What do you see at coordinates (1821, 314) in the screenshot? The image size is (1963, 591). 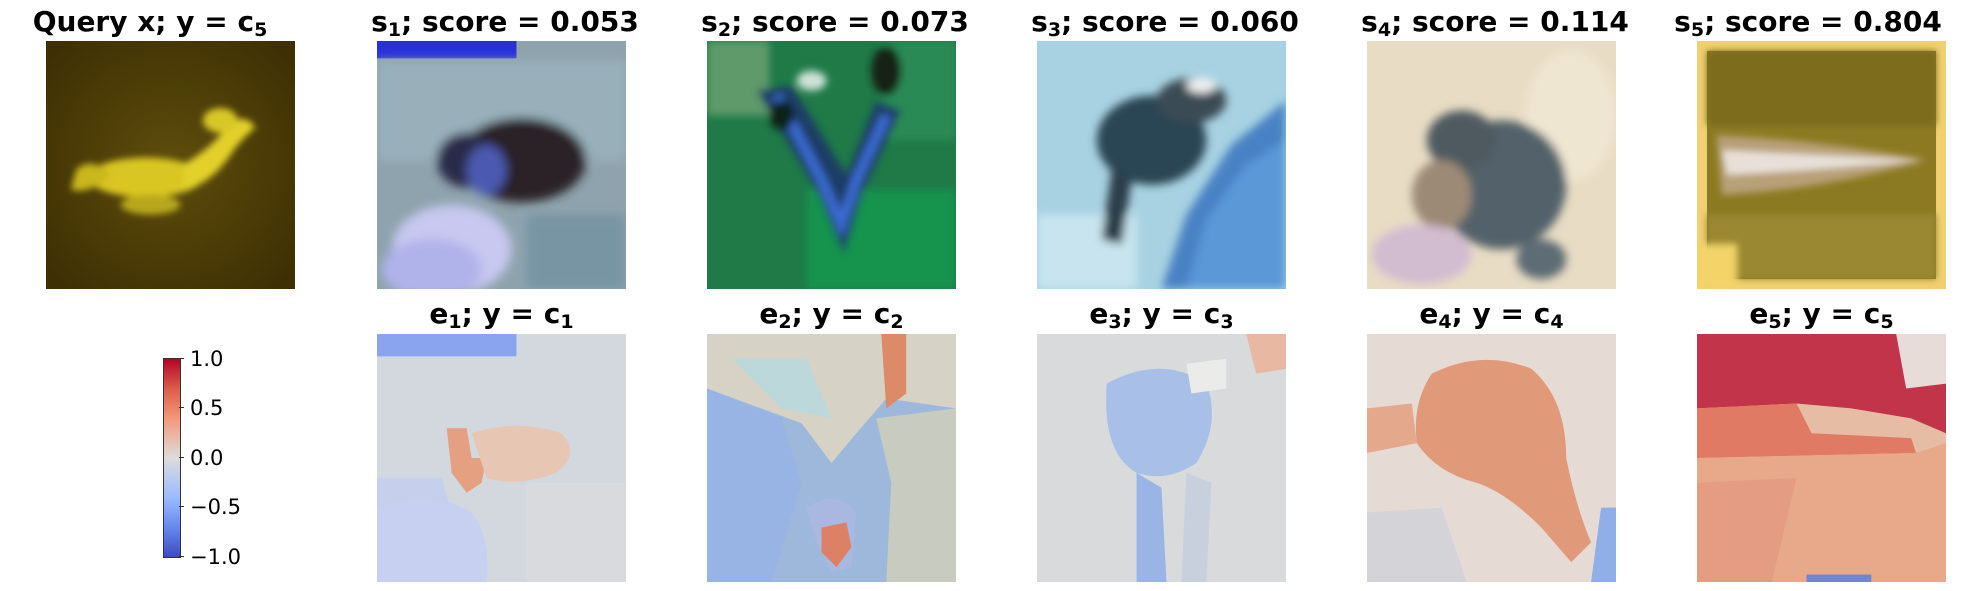 I see `explanation-5-title: e5; y = c5` at bounding box center [1821, 314].